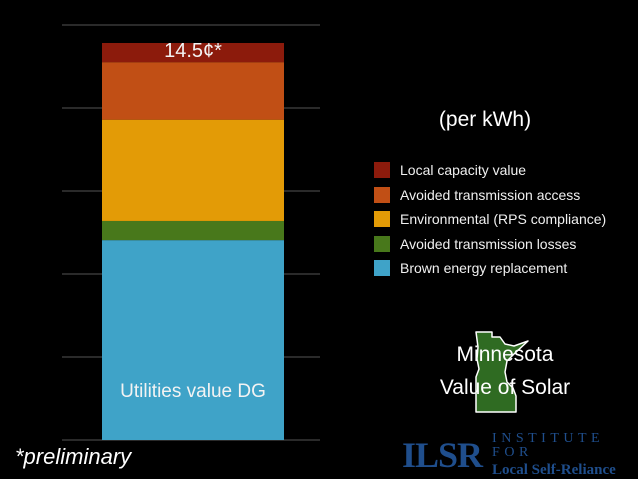 Image resolution: width=638 pixels, height=479 pixels. I want to click on legend-label: Avoided transmission losses, so click(488, 243).